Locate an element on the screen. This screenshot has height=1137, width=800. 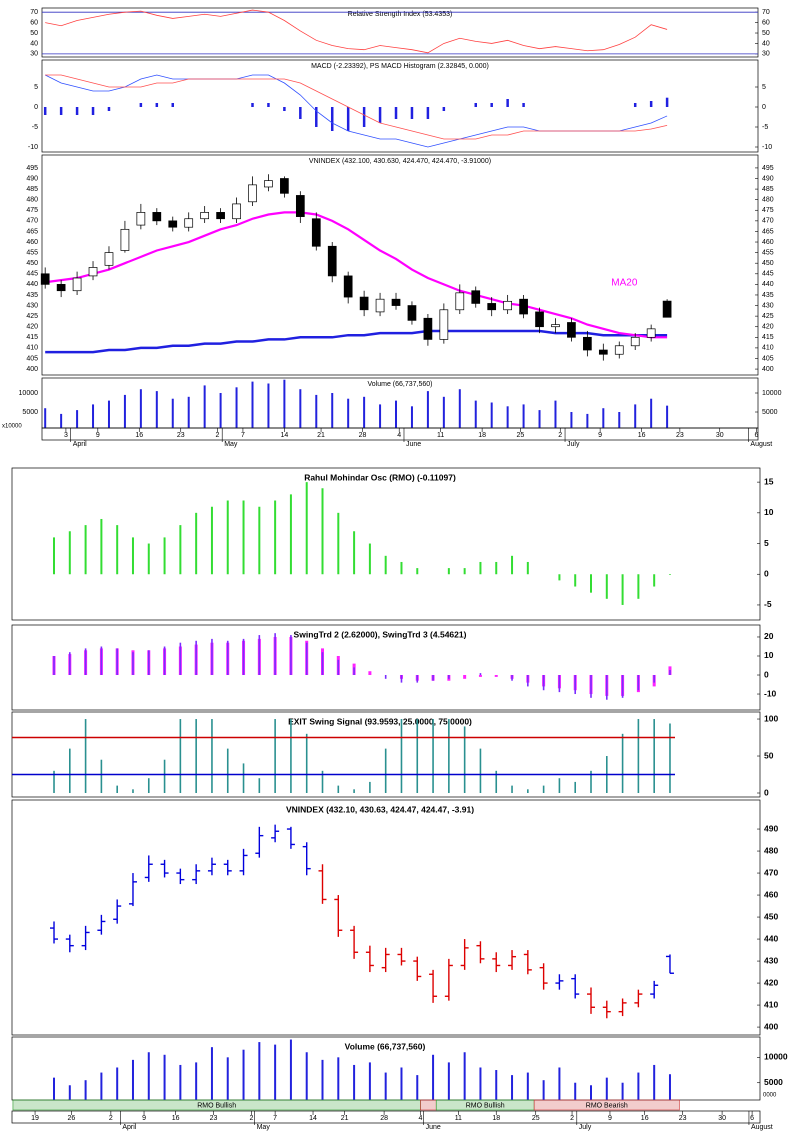
y-tick-label: 445 is located at coordinates (32, 274).